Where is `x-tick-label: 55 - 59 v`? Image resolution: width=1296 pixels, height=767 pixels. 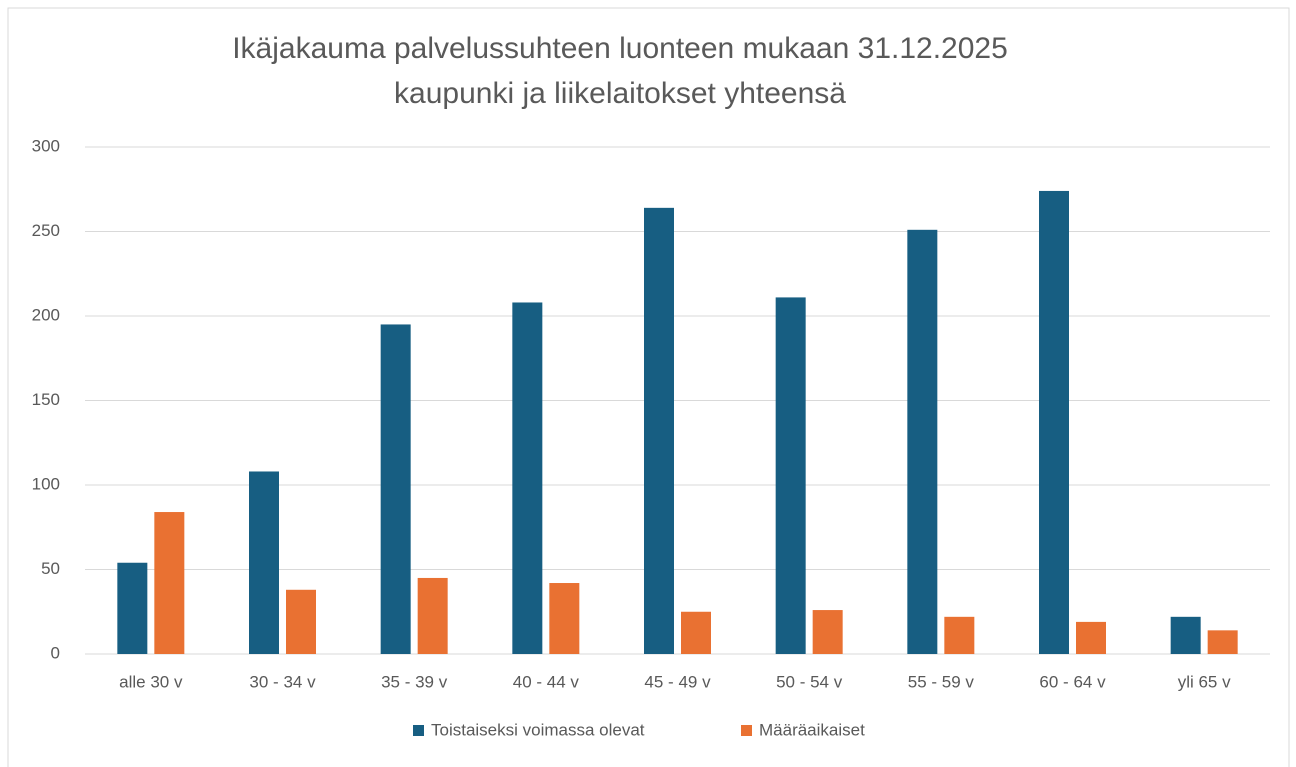 x-tick-label: 55 - 59 v is located at coordinates (941, 681).